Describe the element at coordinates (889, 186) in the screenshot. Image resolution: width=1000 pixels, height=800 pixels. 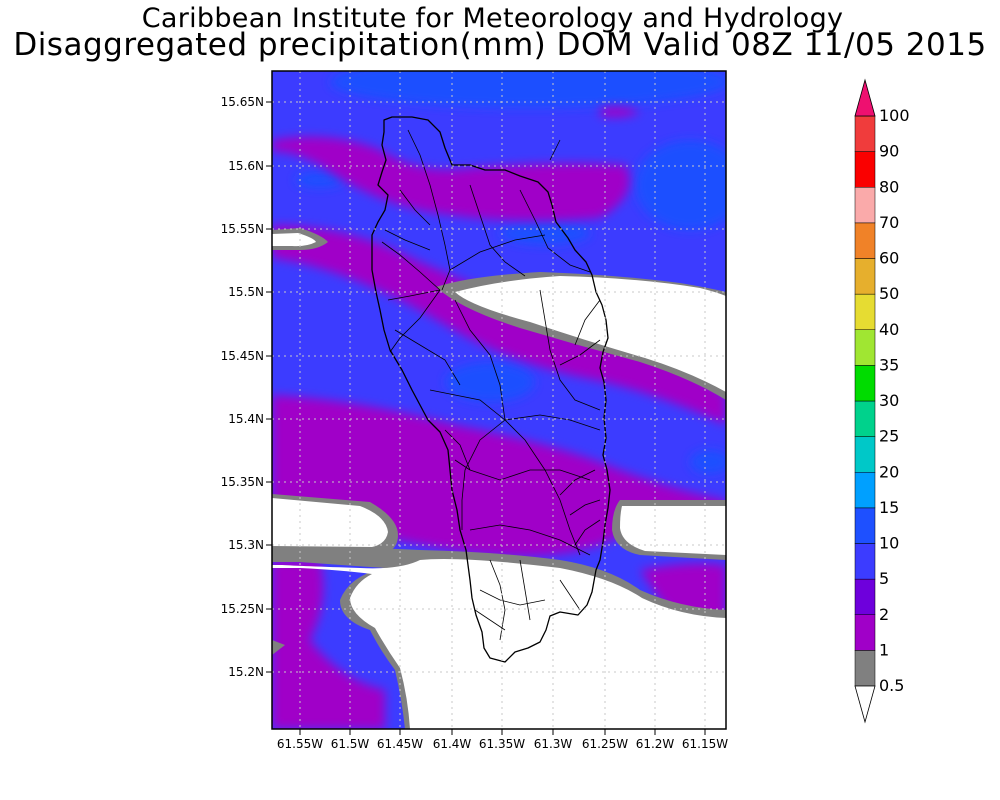
I see `colorbar-label: 80` at that location.